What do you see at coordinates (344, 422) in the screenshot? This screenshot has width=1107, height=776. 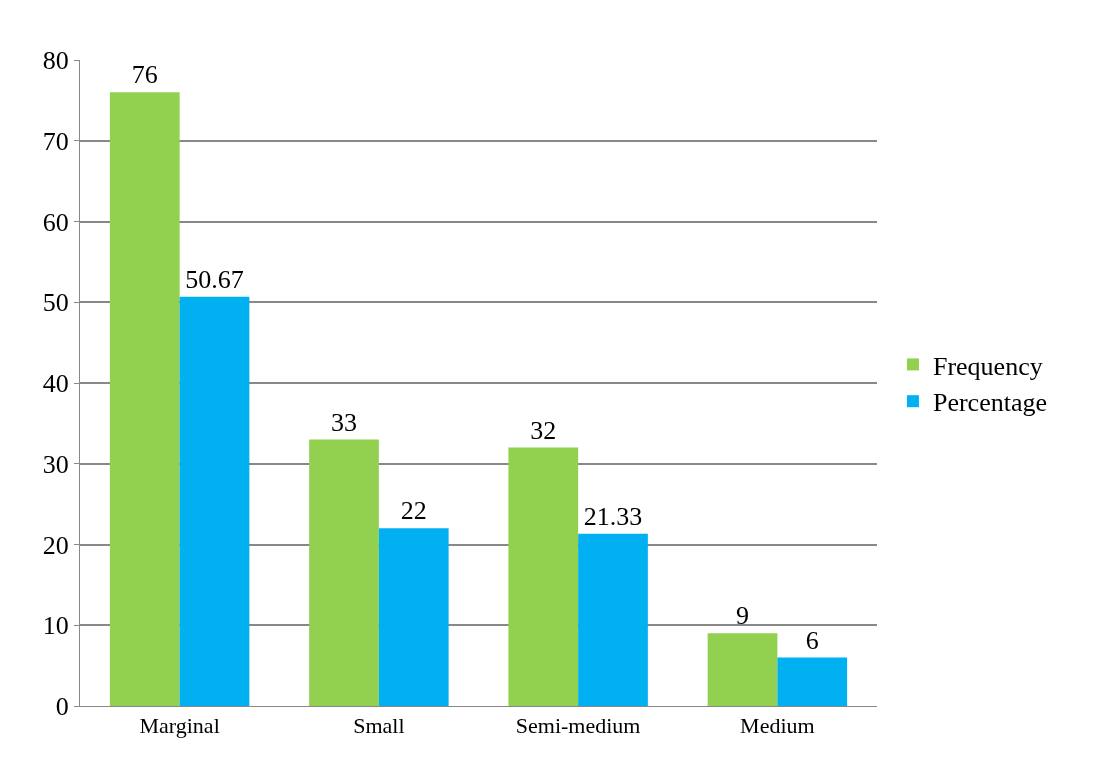 I see `data-label: 33` at bounding box center [344, 422].